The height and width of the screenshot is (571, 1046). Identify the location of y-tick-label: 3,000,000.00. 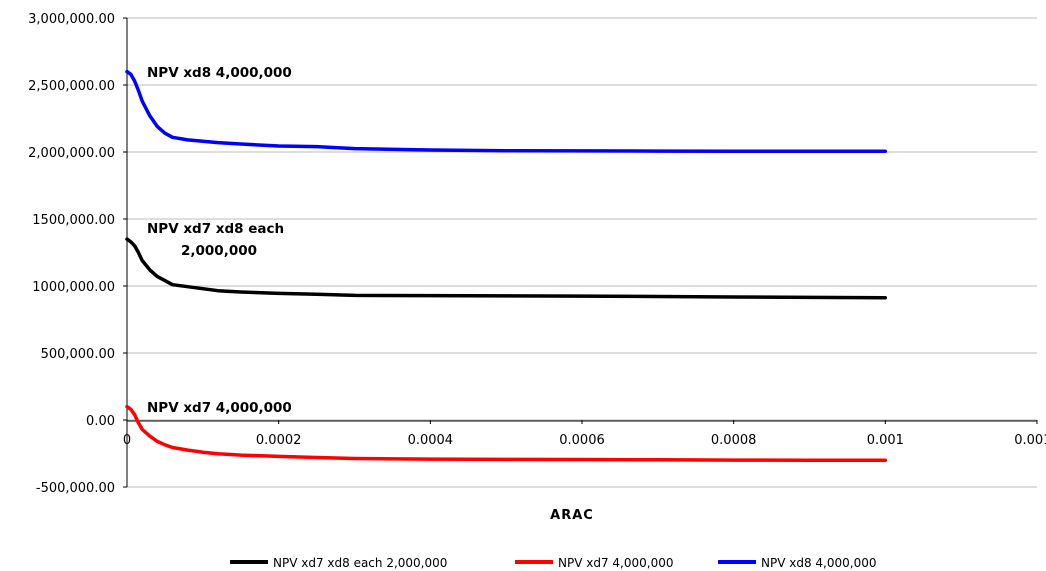
(71, 19).